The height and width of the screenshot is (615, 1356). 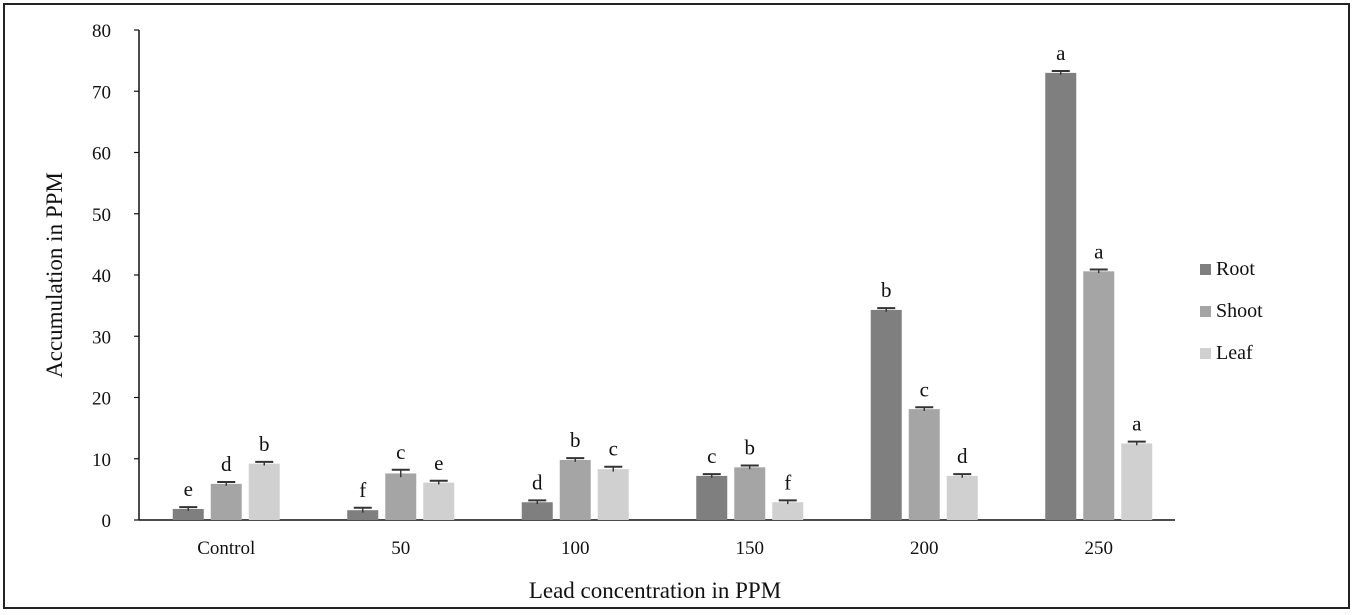 What do you see at coordinates (101, 460) in the screenshot?
I see `y-tick-label: 10` at bounding box center [101, 460].